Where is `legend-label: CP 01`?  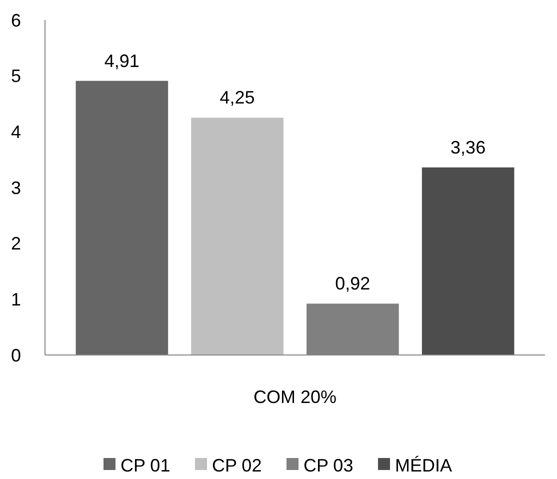
legend-label: CP 01 is located at coordinates (145, 465).